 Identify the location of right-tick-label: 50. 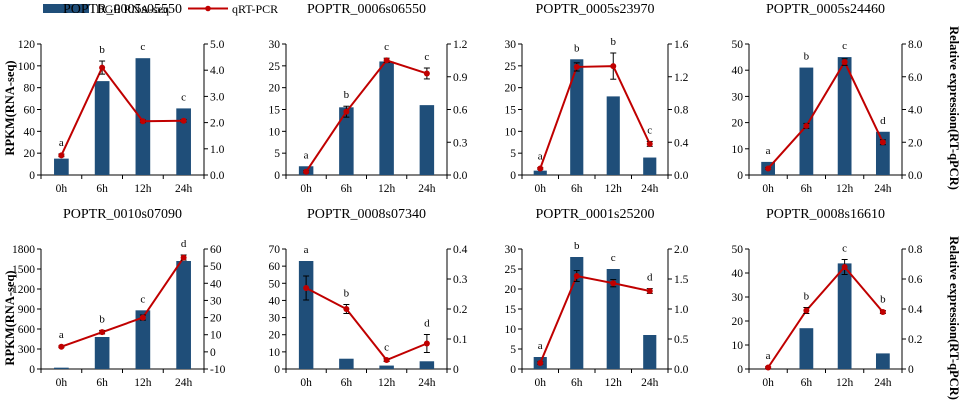
(216, 267).